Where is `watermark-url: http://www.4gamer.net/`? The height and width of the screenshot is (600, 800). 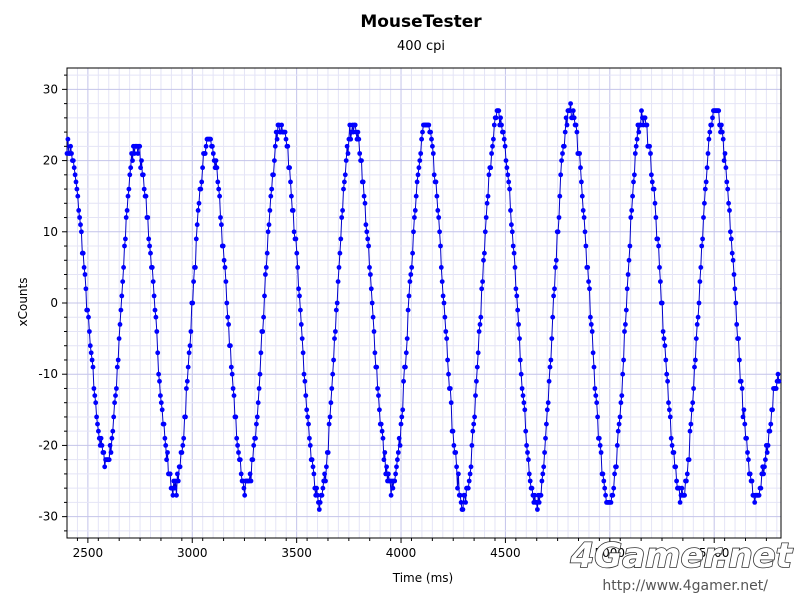 watermark-url: http://www.4gamer.net/ is located at coordinates (685, 586).